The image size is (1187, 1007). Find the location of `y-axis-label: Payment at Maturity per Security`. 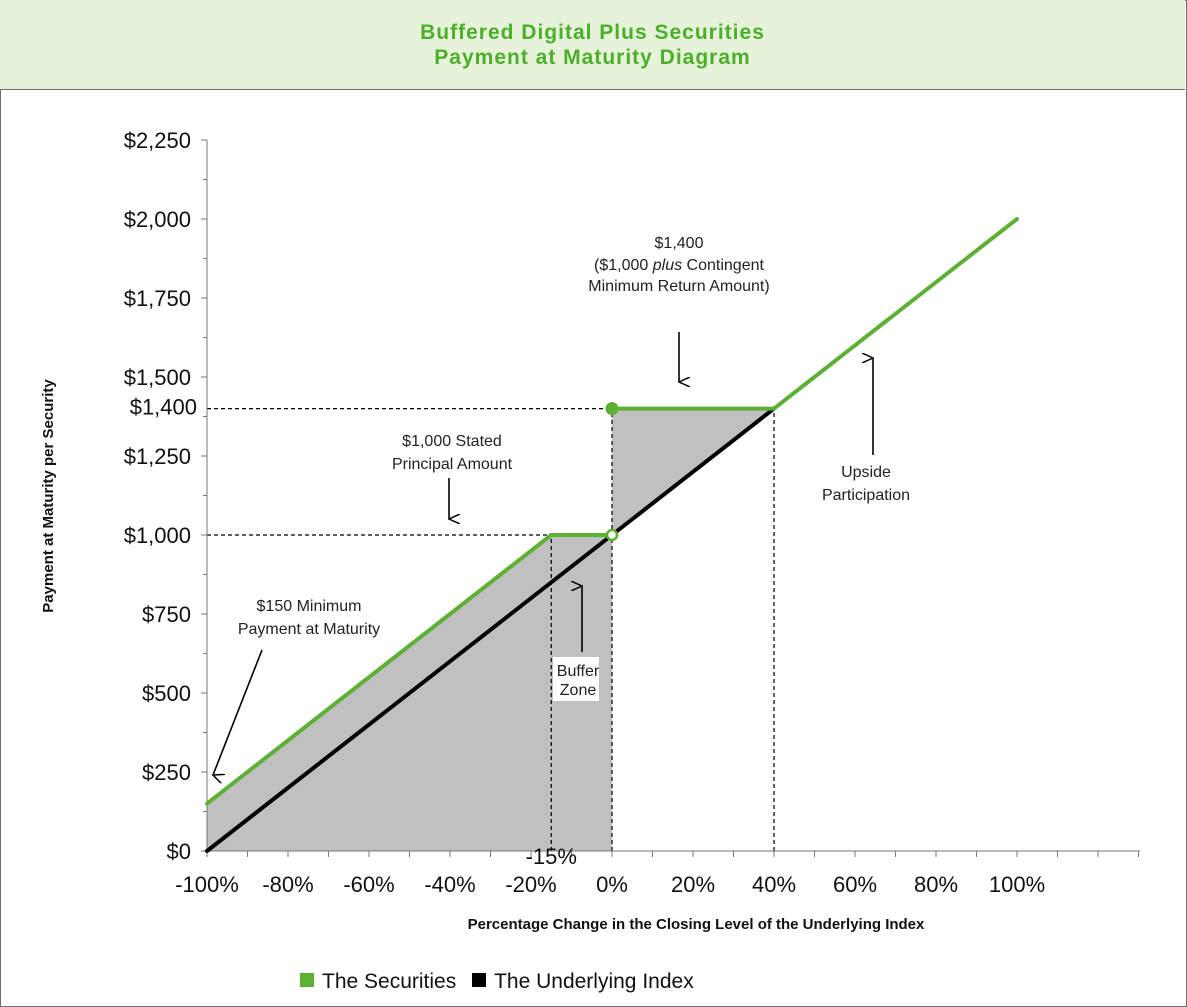

y-axis-label: Payment at Maturity per Security is located at coordinates (48, 496).